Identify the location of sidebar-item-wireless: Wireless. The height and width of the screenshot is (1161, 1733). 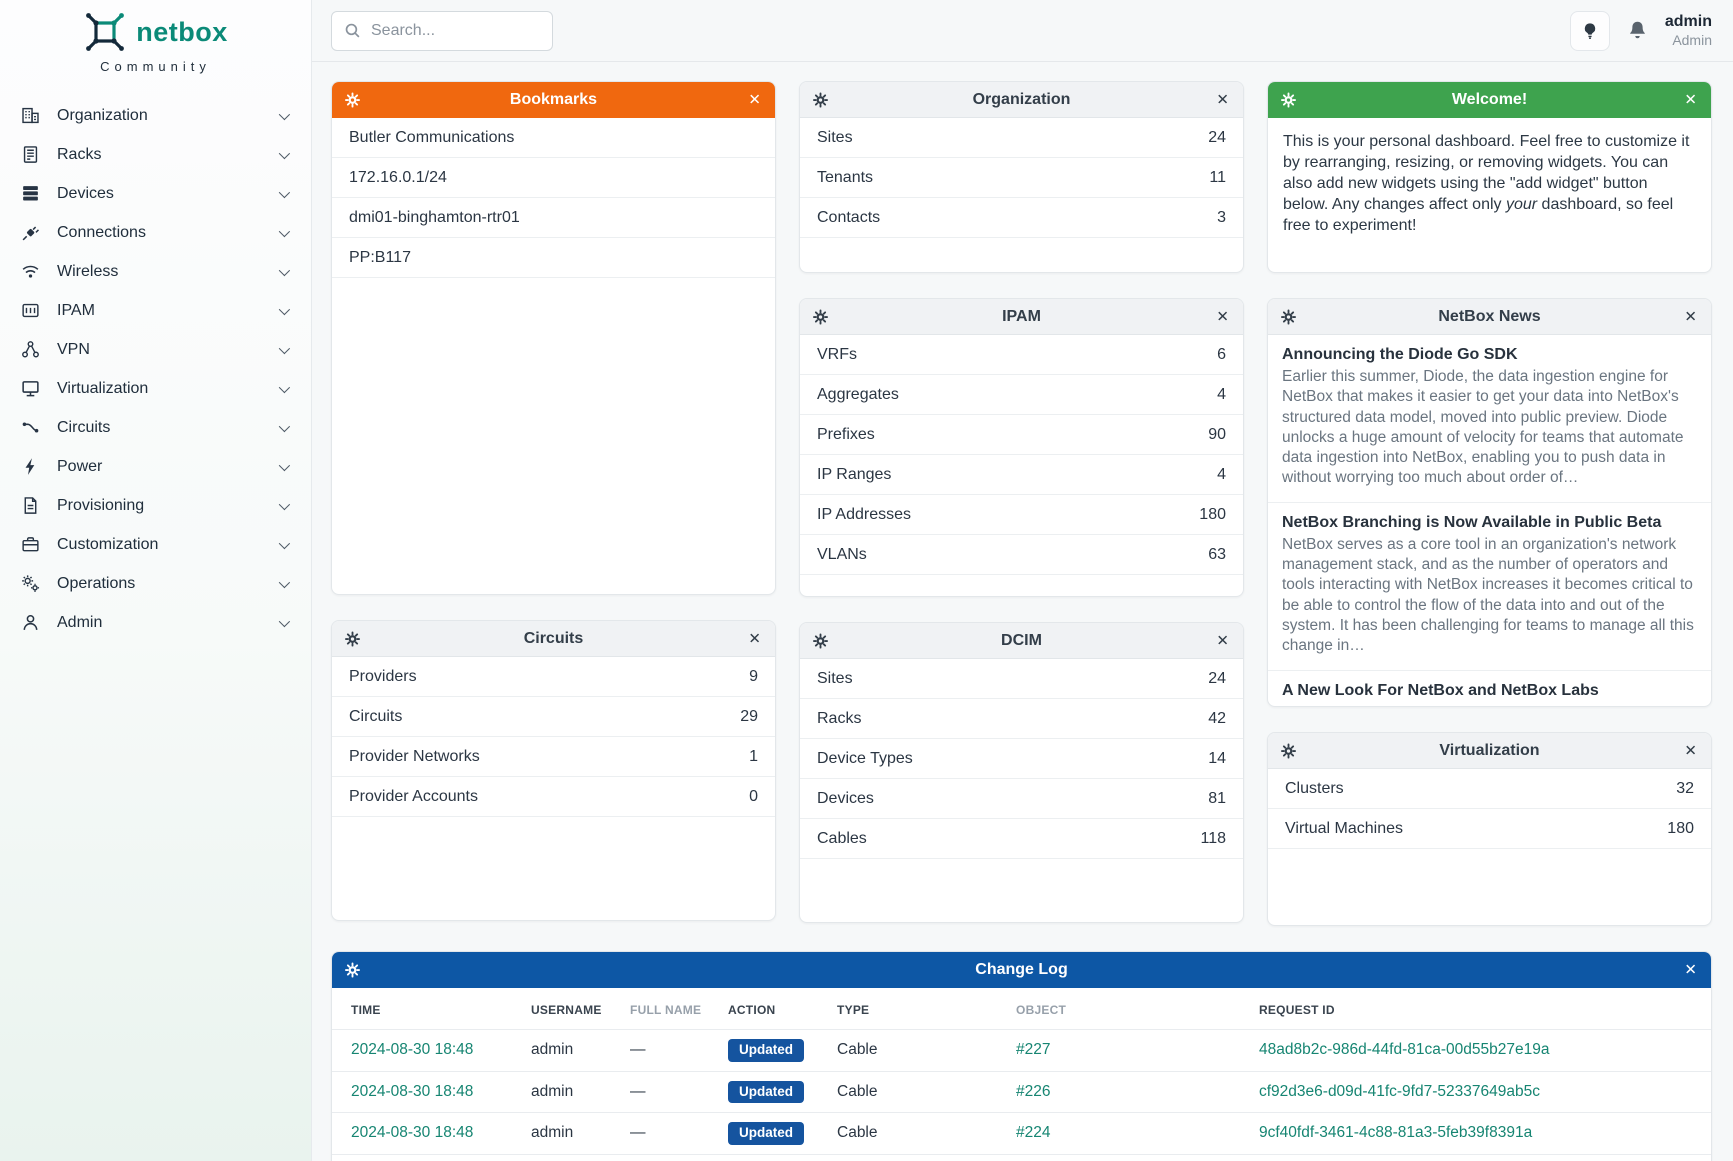
(155, 271).